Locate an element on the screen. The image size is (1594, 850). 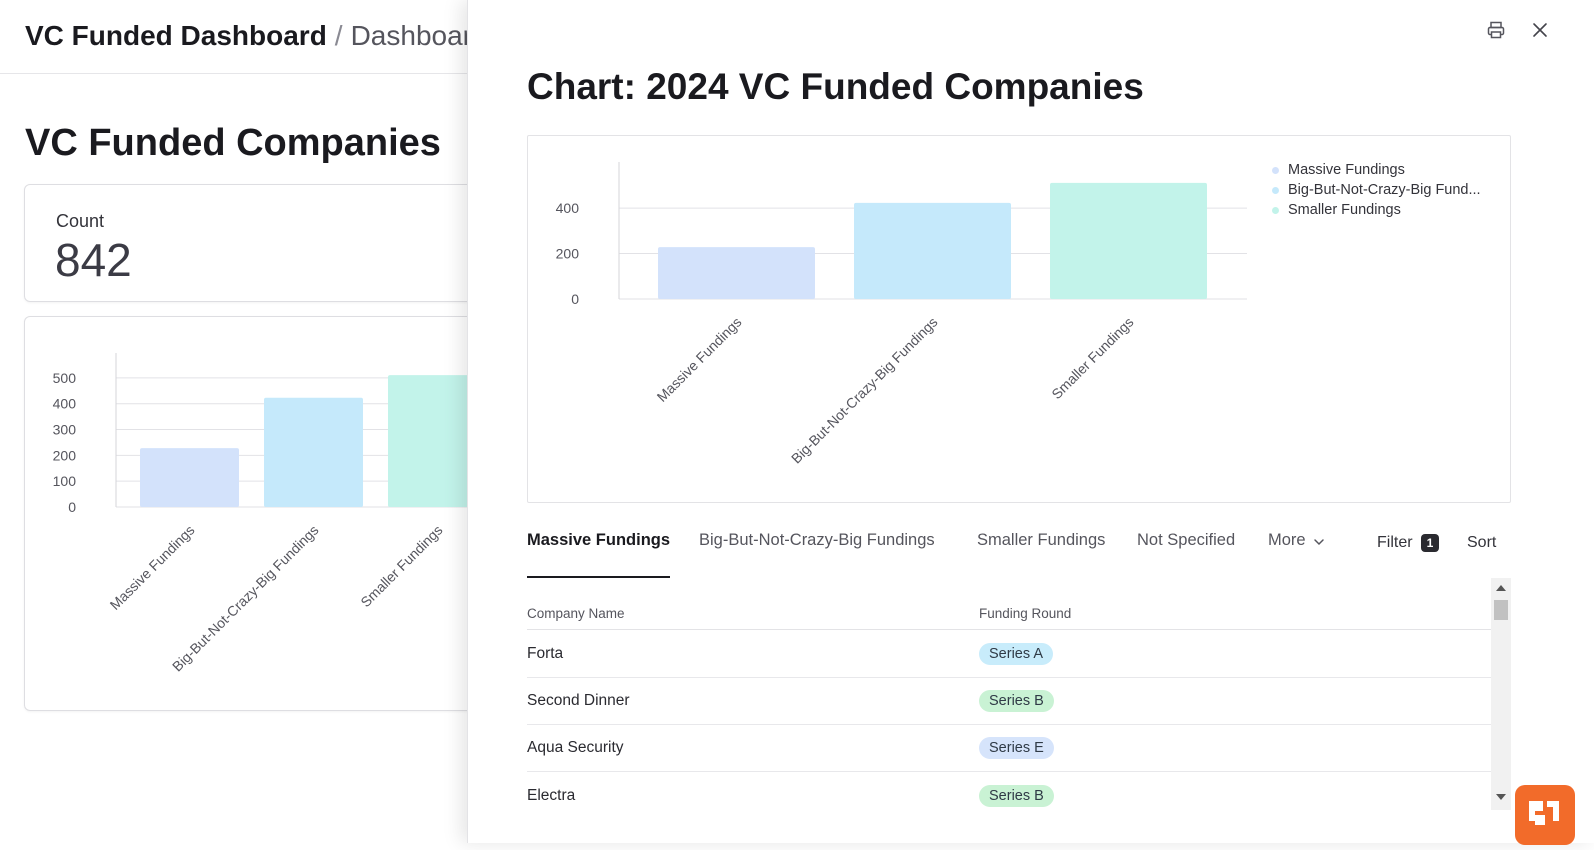
legend-dot-smaller is located at coordinates (1275, 210).